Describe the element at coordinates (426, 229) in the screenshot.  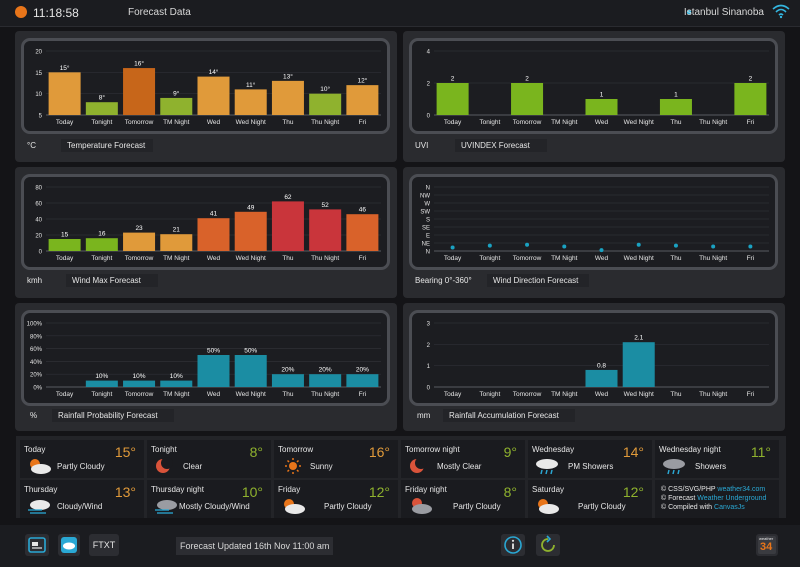
I see `y-tick-label: SE` at that location.